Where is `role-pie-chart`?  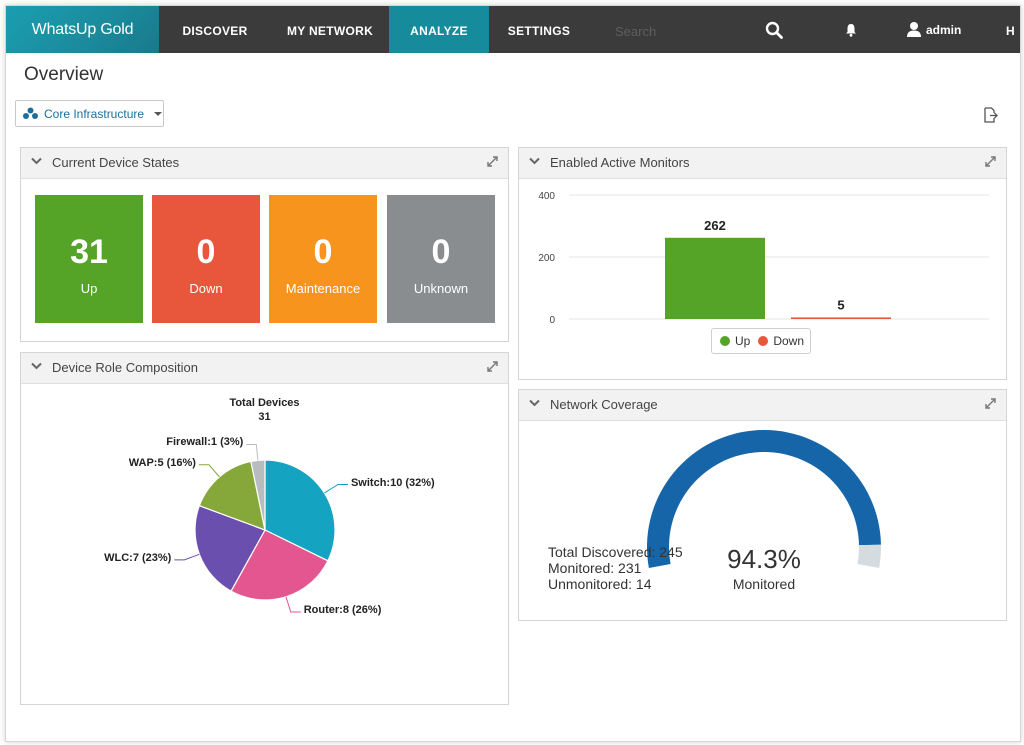 role-pie-chart is located at coordinates (261, 528).